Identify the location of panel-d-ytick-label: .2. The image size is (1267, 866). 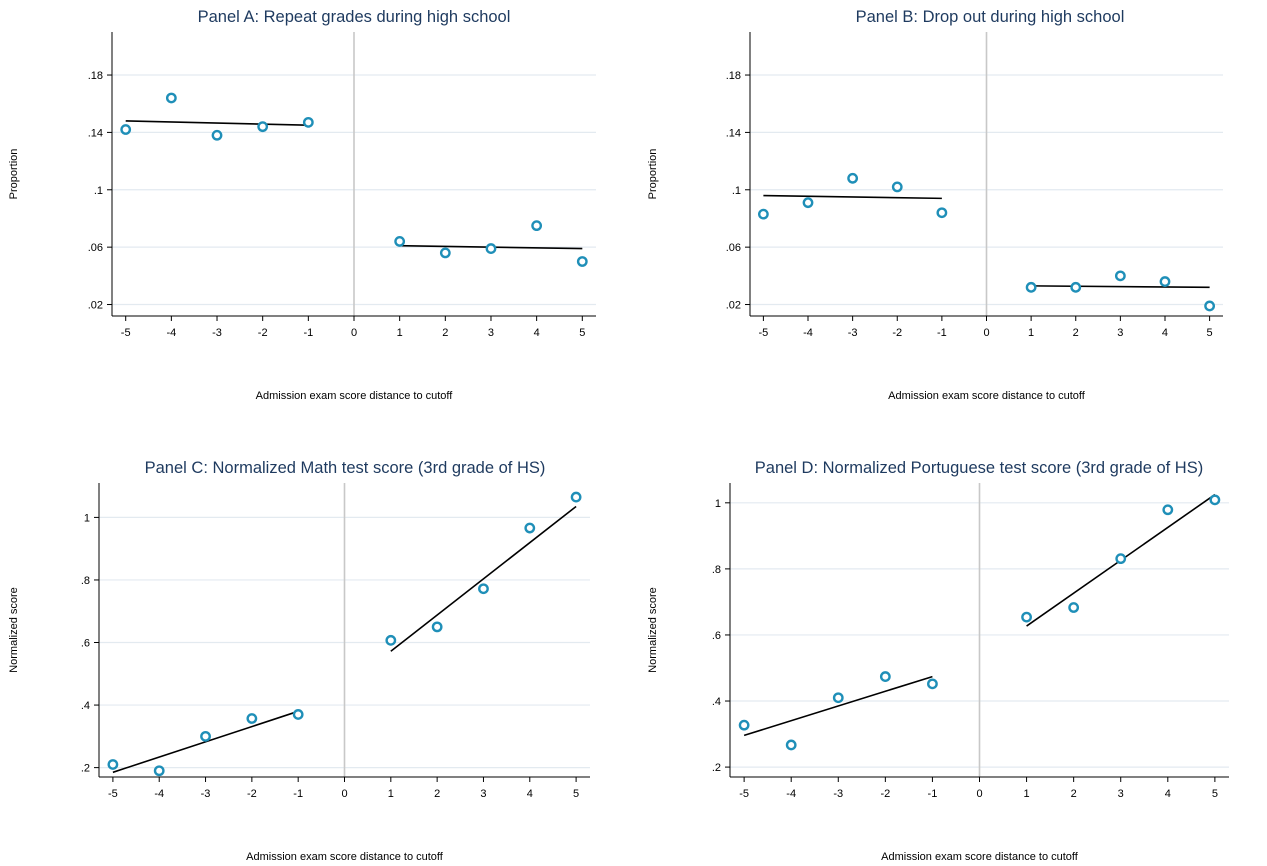
(716, 768).